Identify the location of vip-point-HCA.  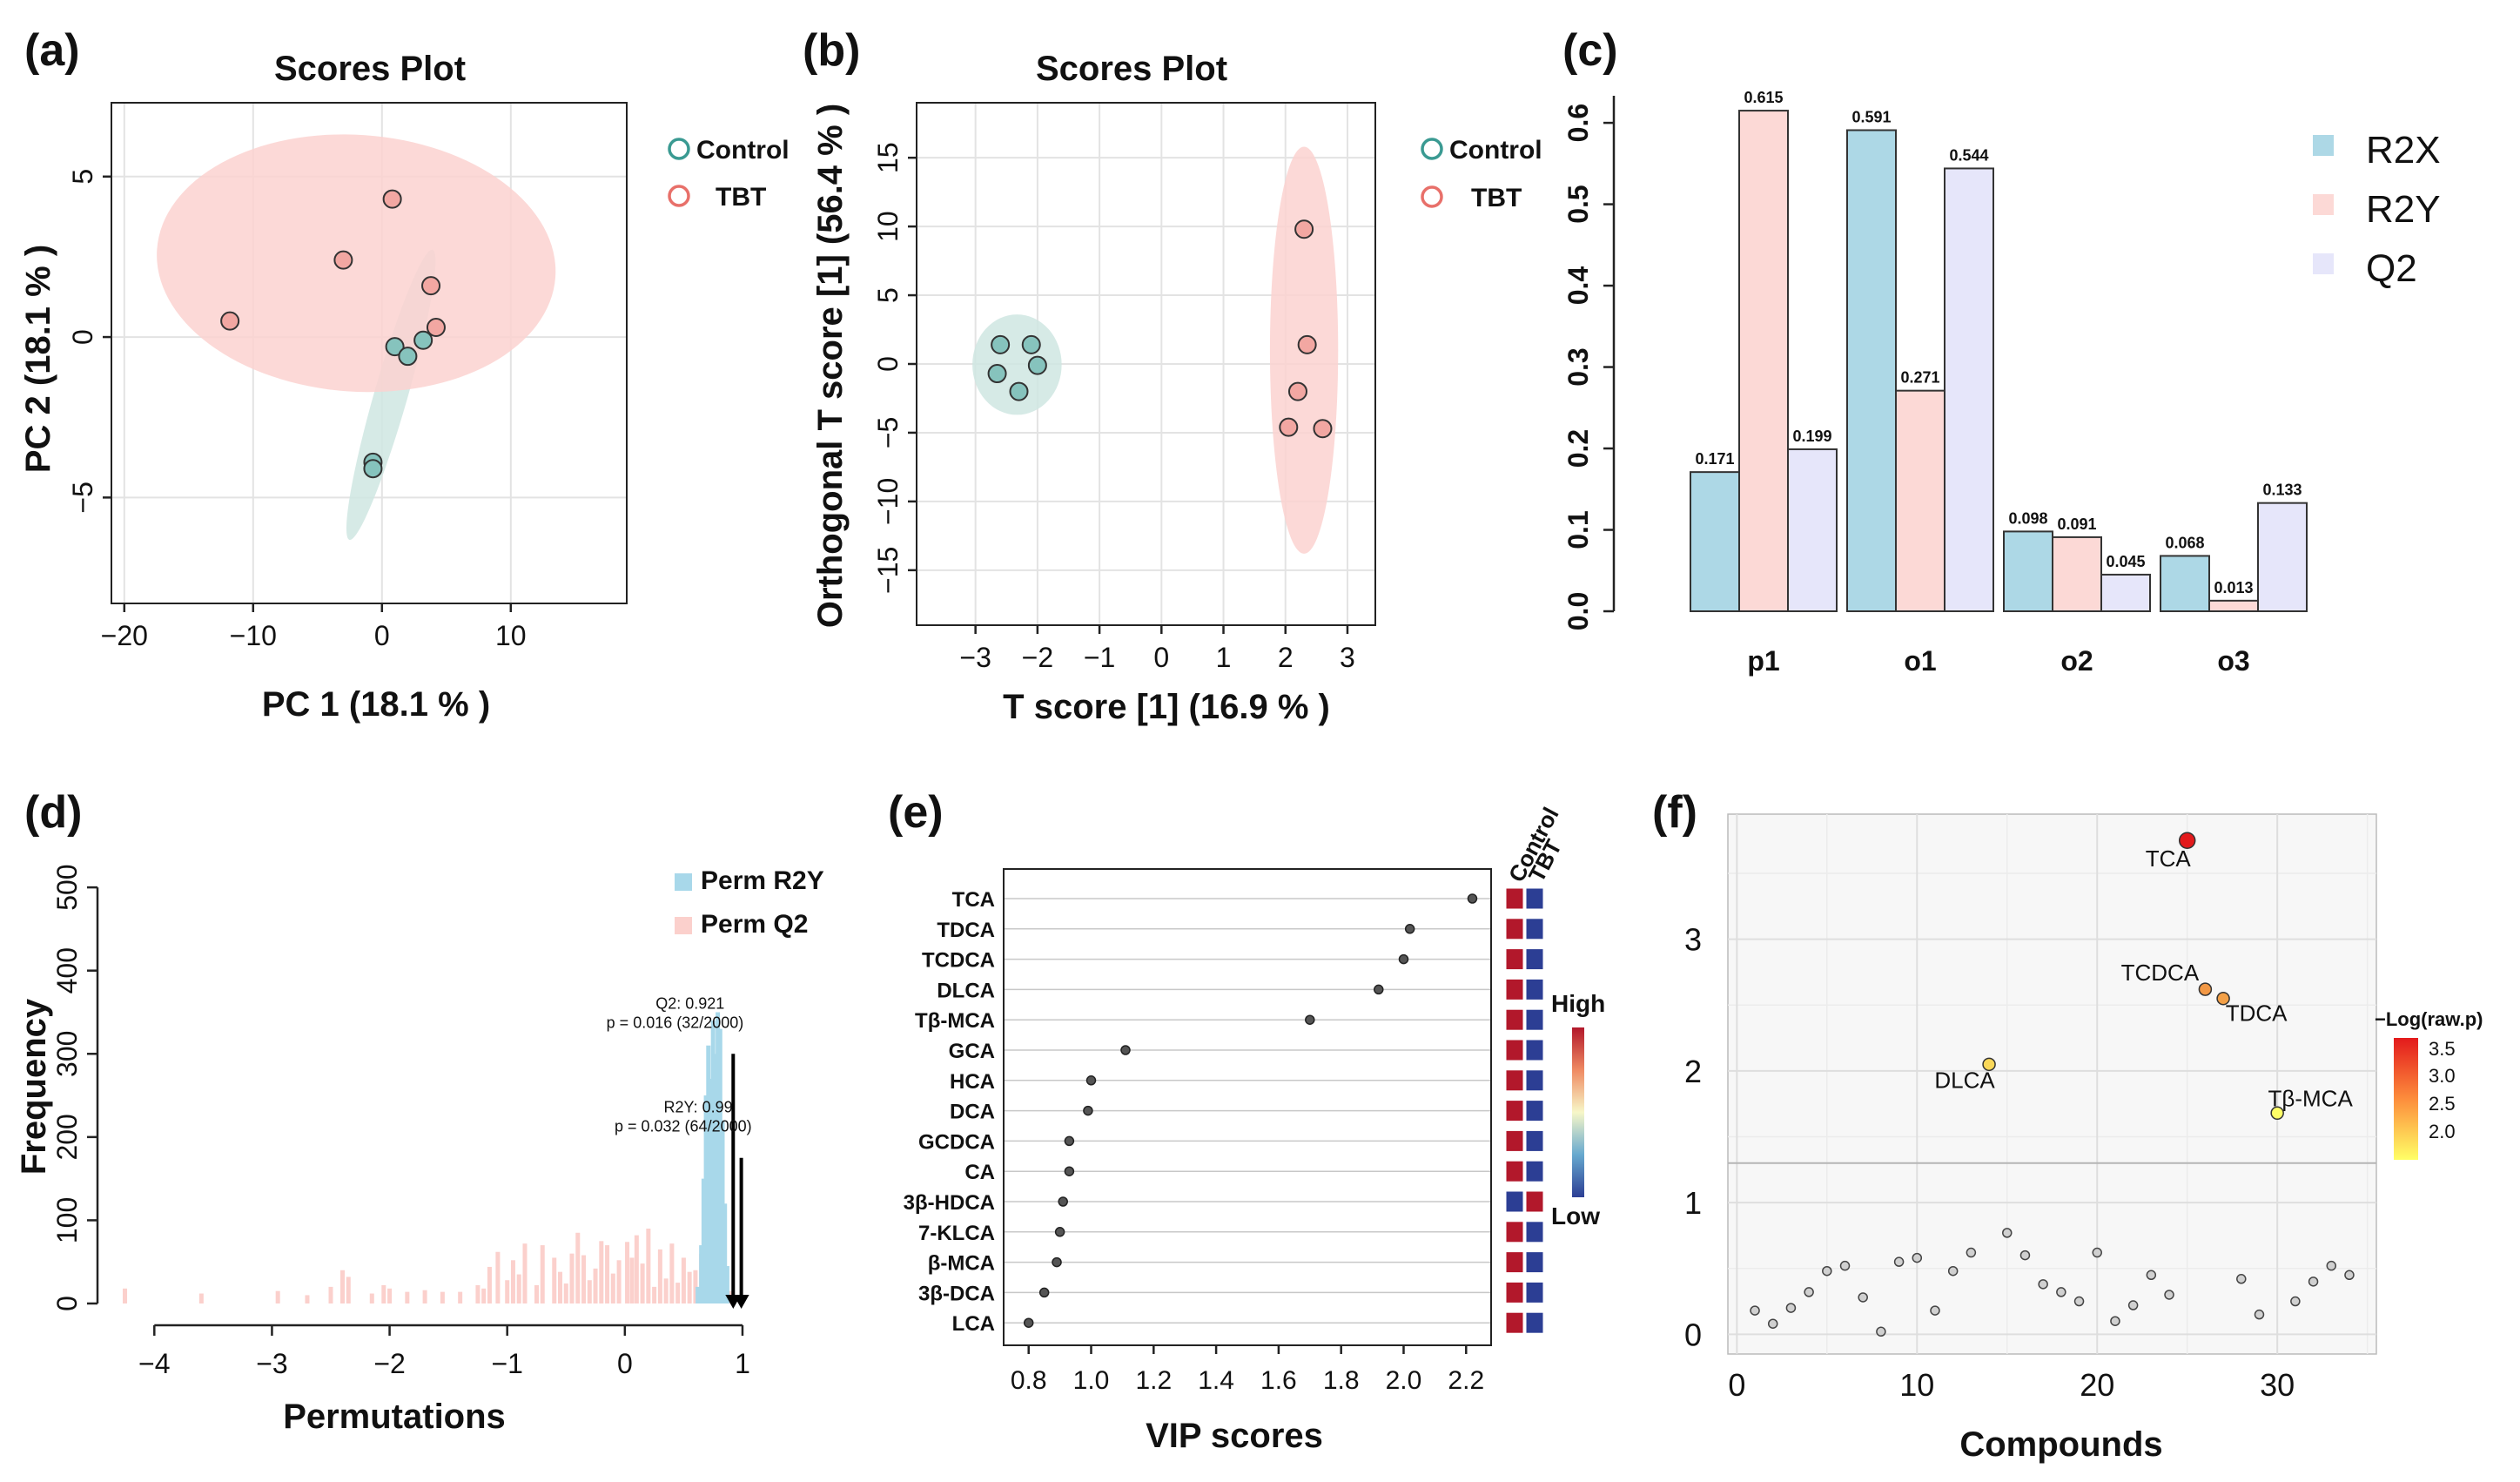
(1091, 1081).